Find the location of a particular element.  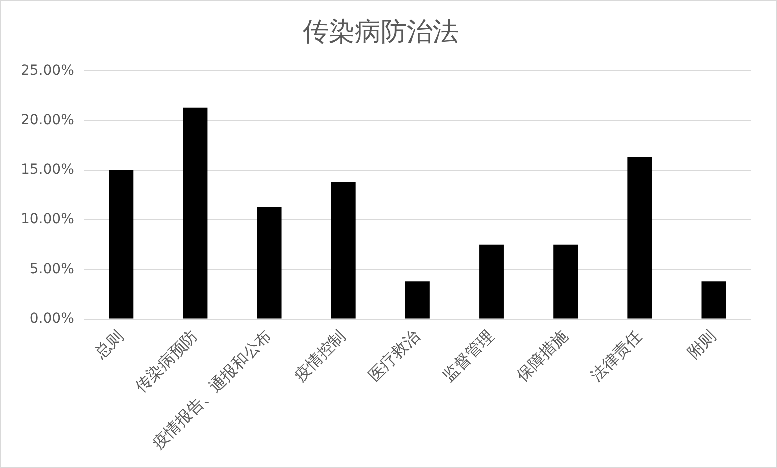

y-tick-label: 25.00% is located at coordinates (47, 70).